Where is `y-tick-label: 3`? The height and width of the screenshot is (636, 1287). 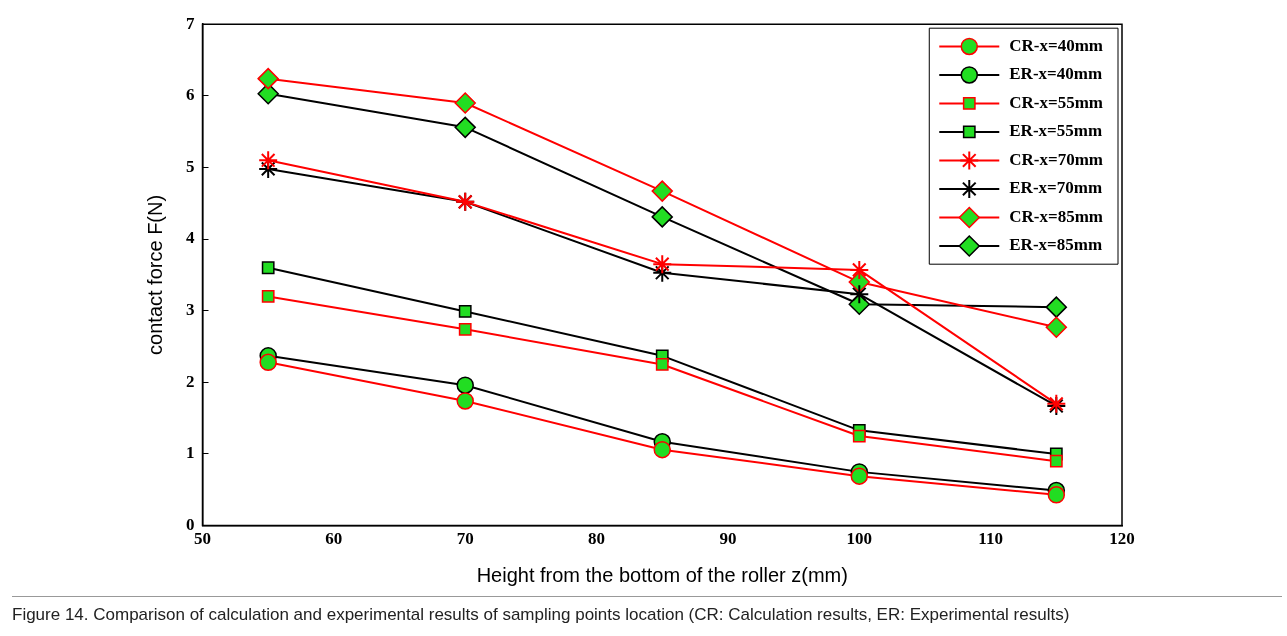 y-tick-label: 3 is located at coordinates (190, 310).